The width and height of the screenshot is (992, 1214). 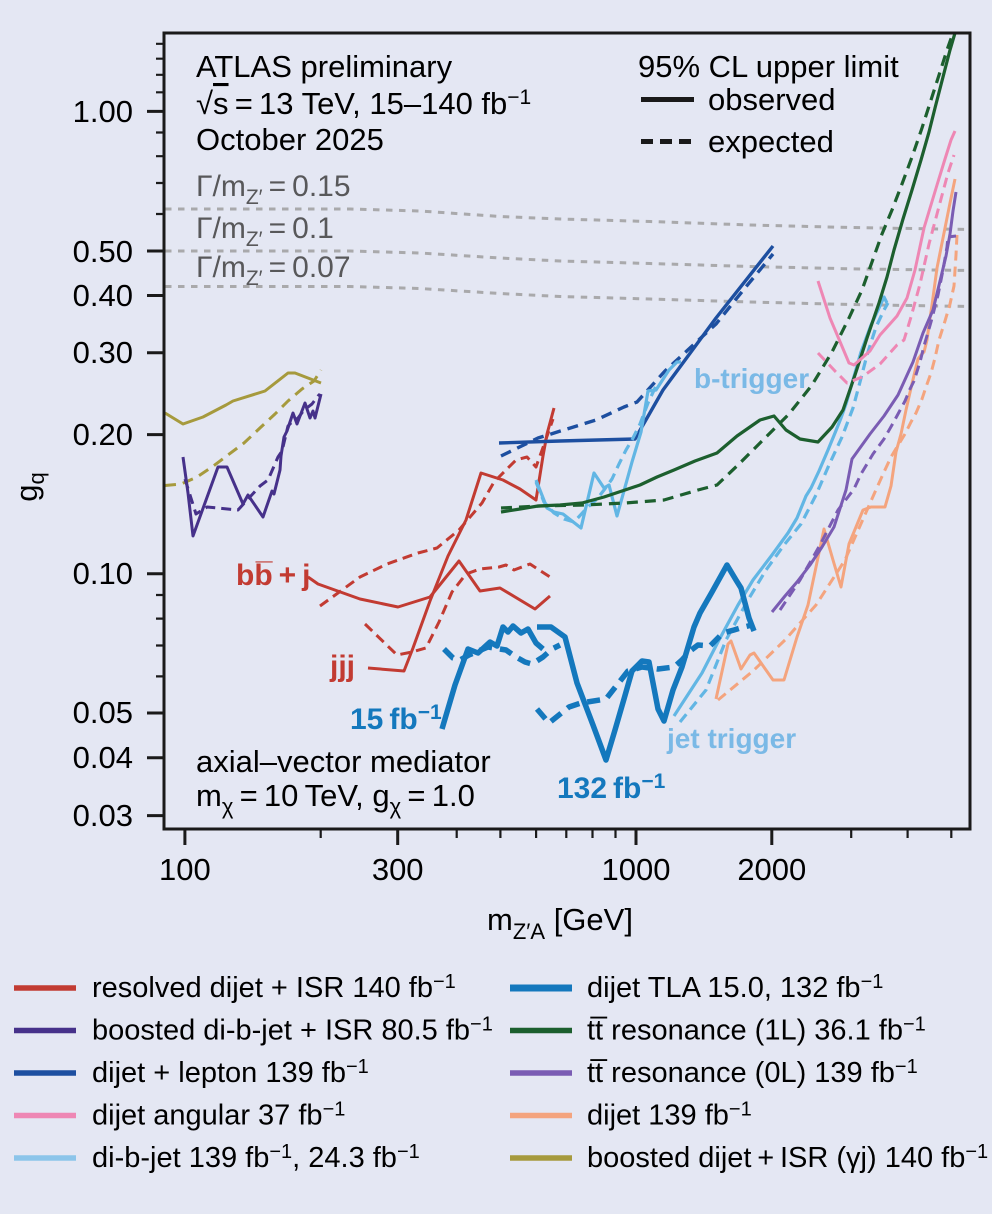 I want to click on svg-text: expected, so click(x=771, y=141).